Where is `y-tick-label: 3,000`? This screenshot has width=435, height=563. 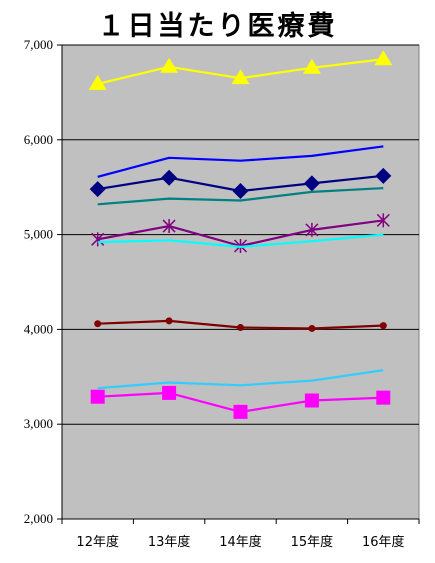
y-tick-label: 3,000 is located at coordinates (38, 423).